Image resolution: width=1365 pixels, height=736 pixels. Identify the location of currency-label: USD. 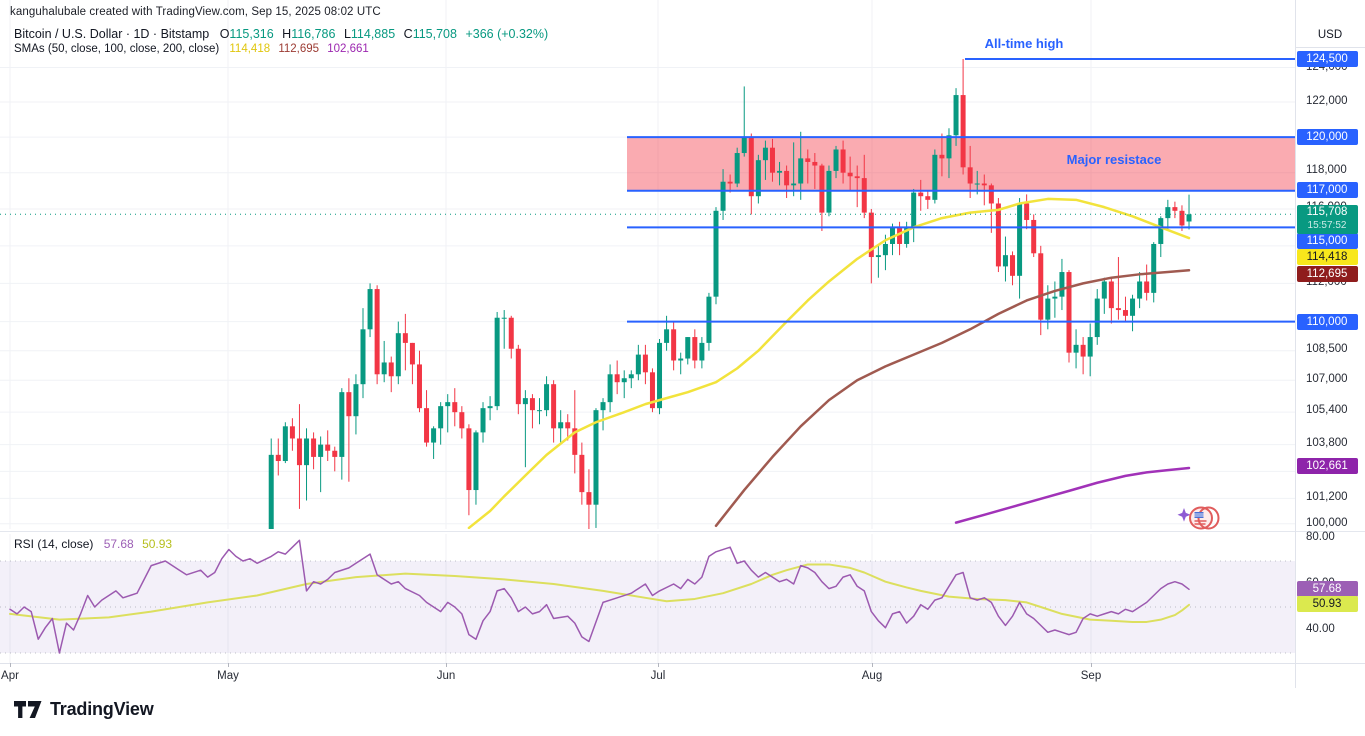
(1330, 35).